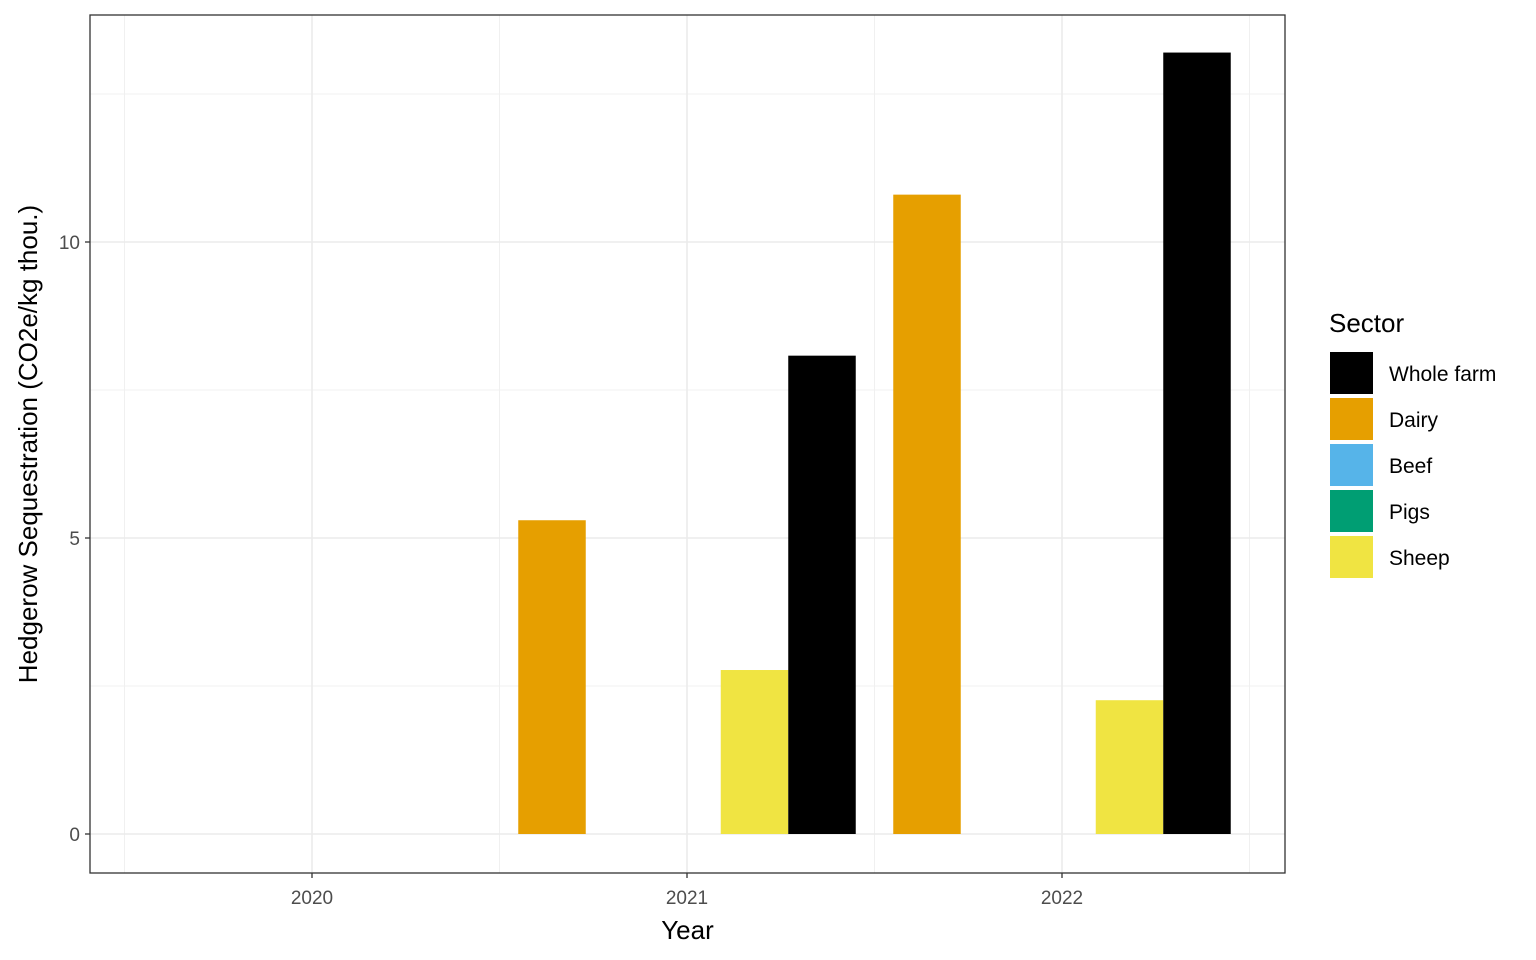 The width and height of the screenshot is (1536, 960). I want to click on x-tick-label: 2021, so click(687, 898).